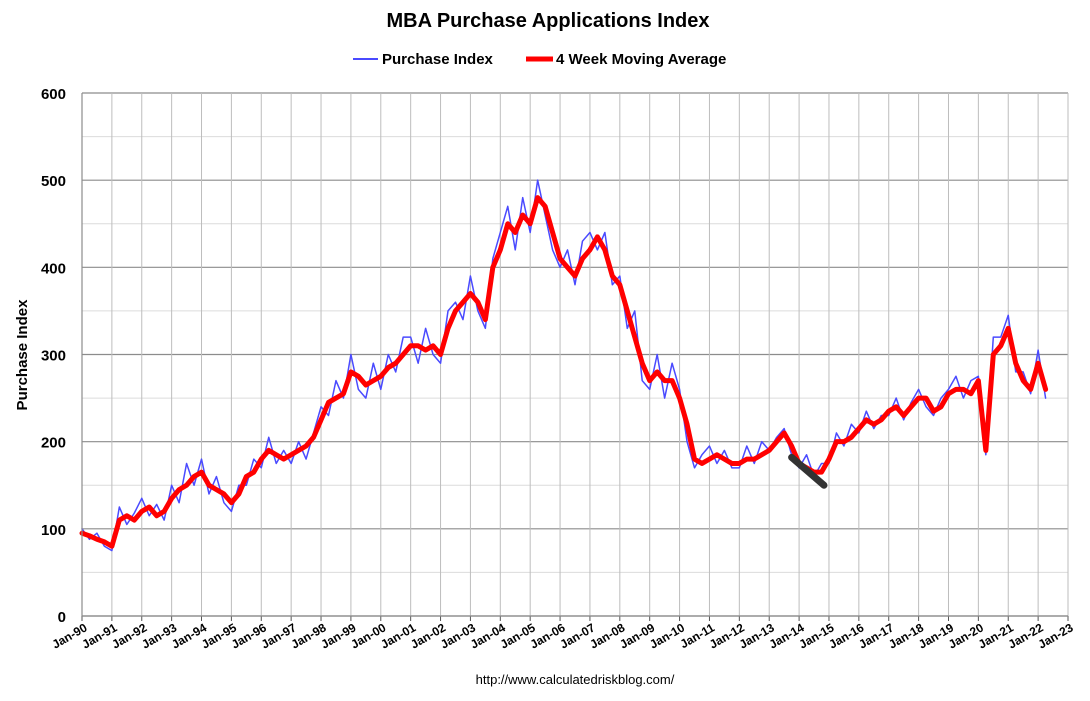 The image size is (1090, 701). I want to click on legend-label-purchase-index: Purchase Index, so click(438, 59).